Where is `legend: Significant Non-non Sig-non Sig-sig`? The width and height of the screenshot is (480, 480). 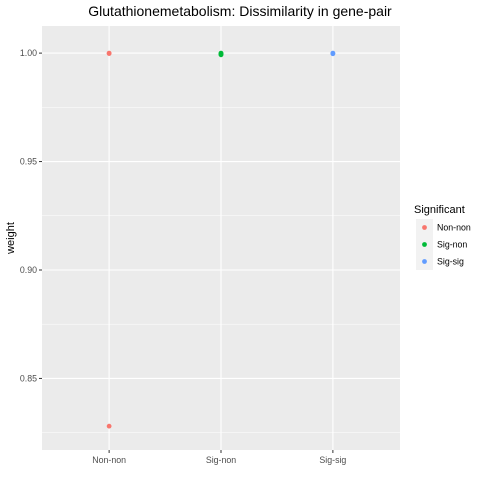
legend: Significant Non-non Sig-non Sig-sig is located at coordinates (442, 237).